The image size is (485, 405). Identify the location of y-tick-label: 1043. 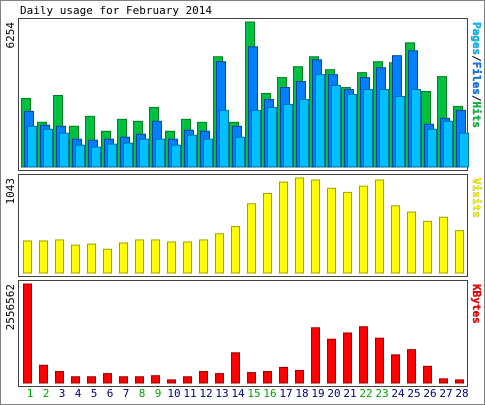
(10, 191).